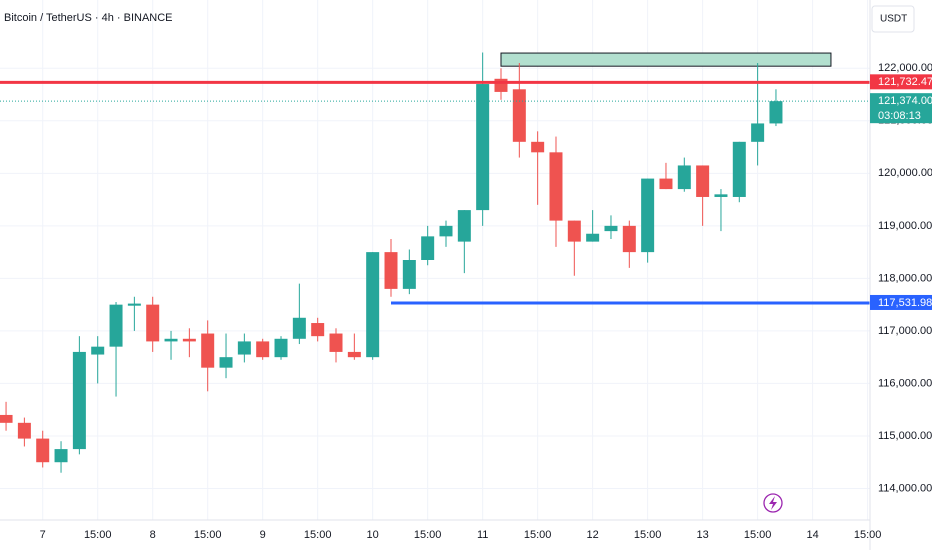 This screenshot has height=550, width=932. I want to click on x-tick-label: 14, so click(812, 535).